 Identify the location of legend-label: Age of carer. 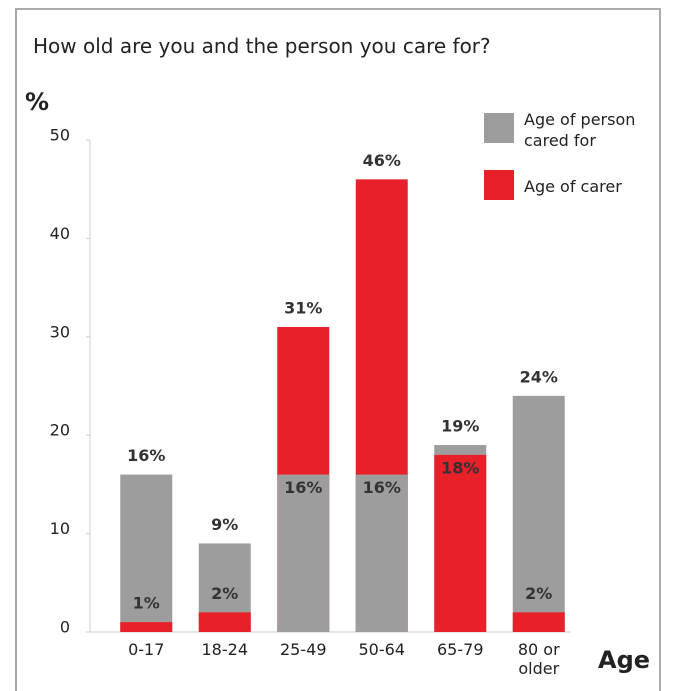
(573, 186).